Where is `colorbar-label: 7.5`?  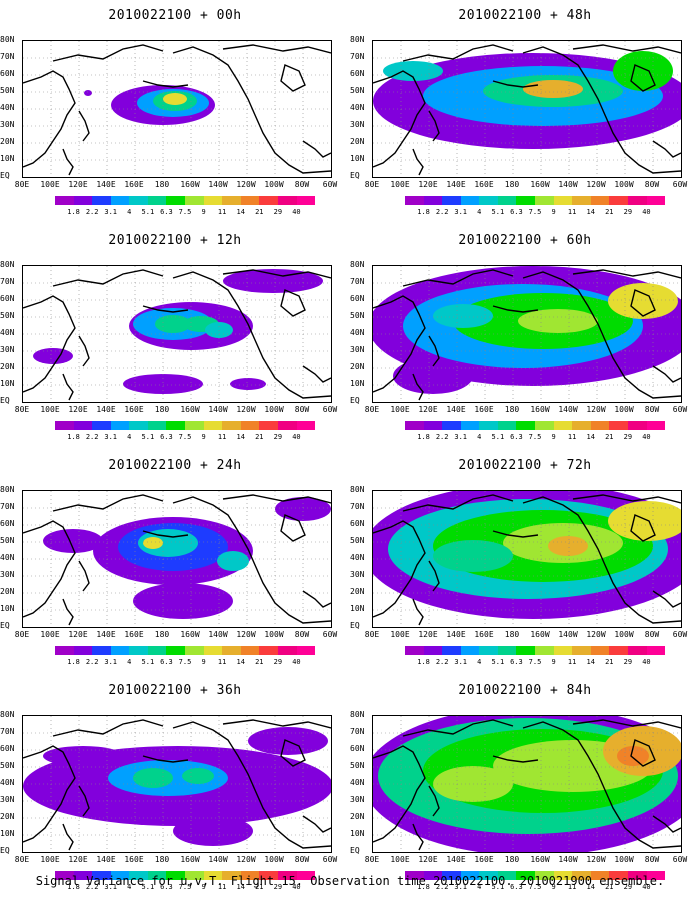
colorbar-label: 7.5 is located at coordinates (185, 662).